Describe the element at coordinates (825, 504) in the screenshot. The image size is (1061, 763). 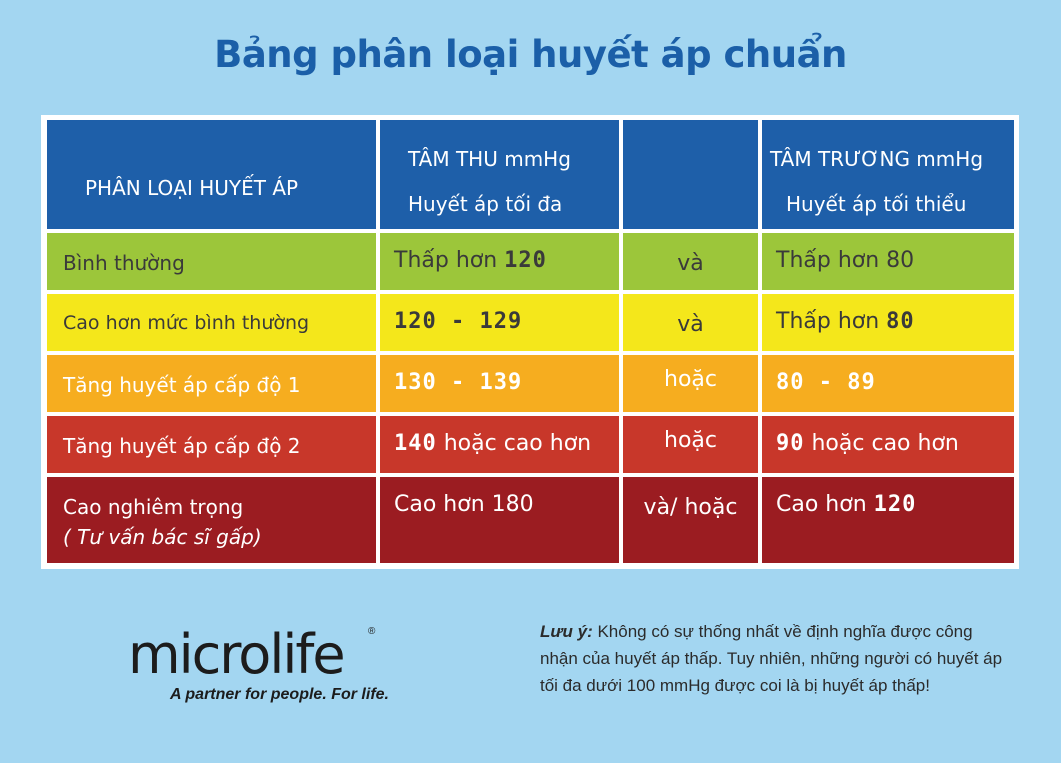
I see `diastolic-cell-pre: Cao hơn` at that location.